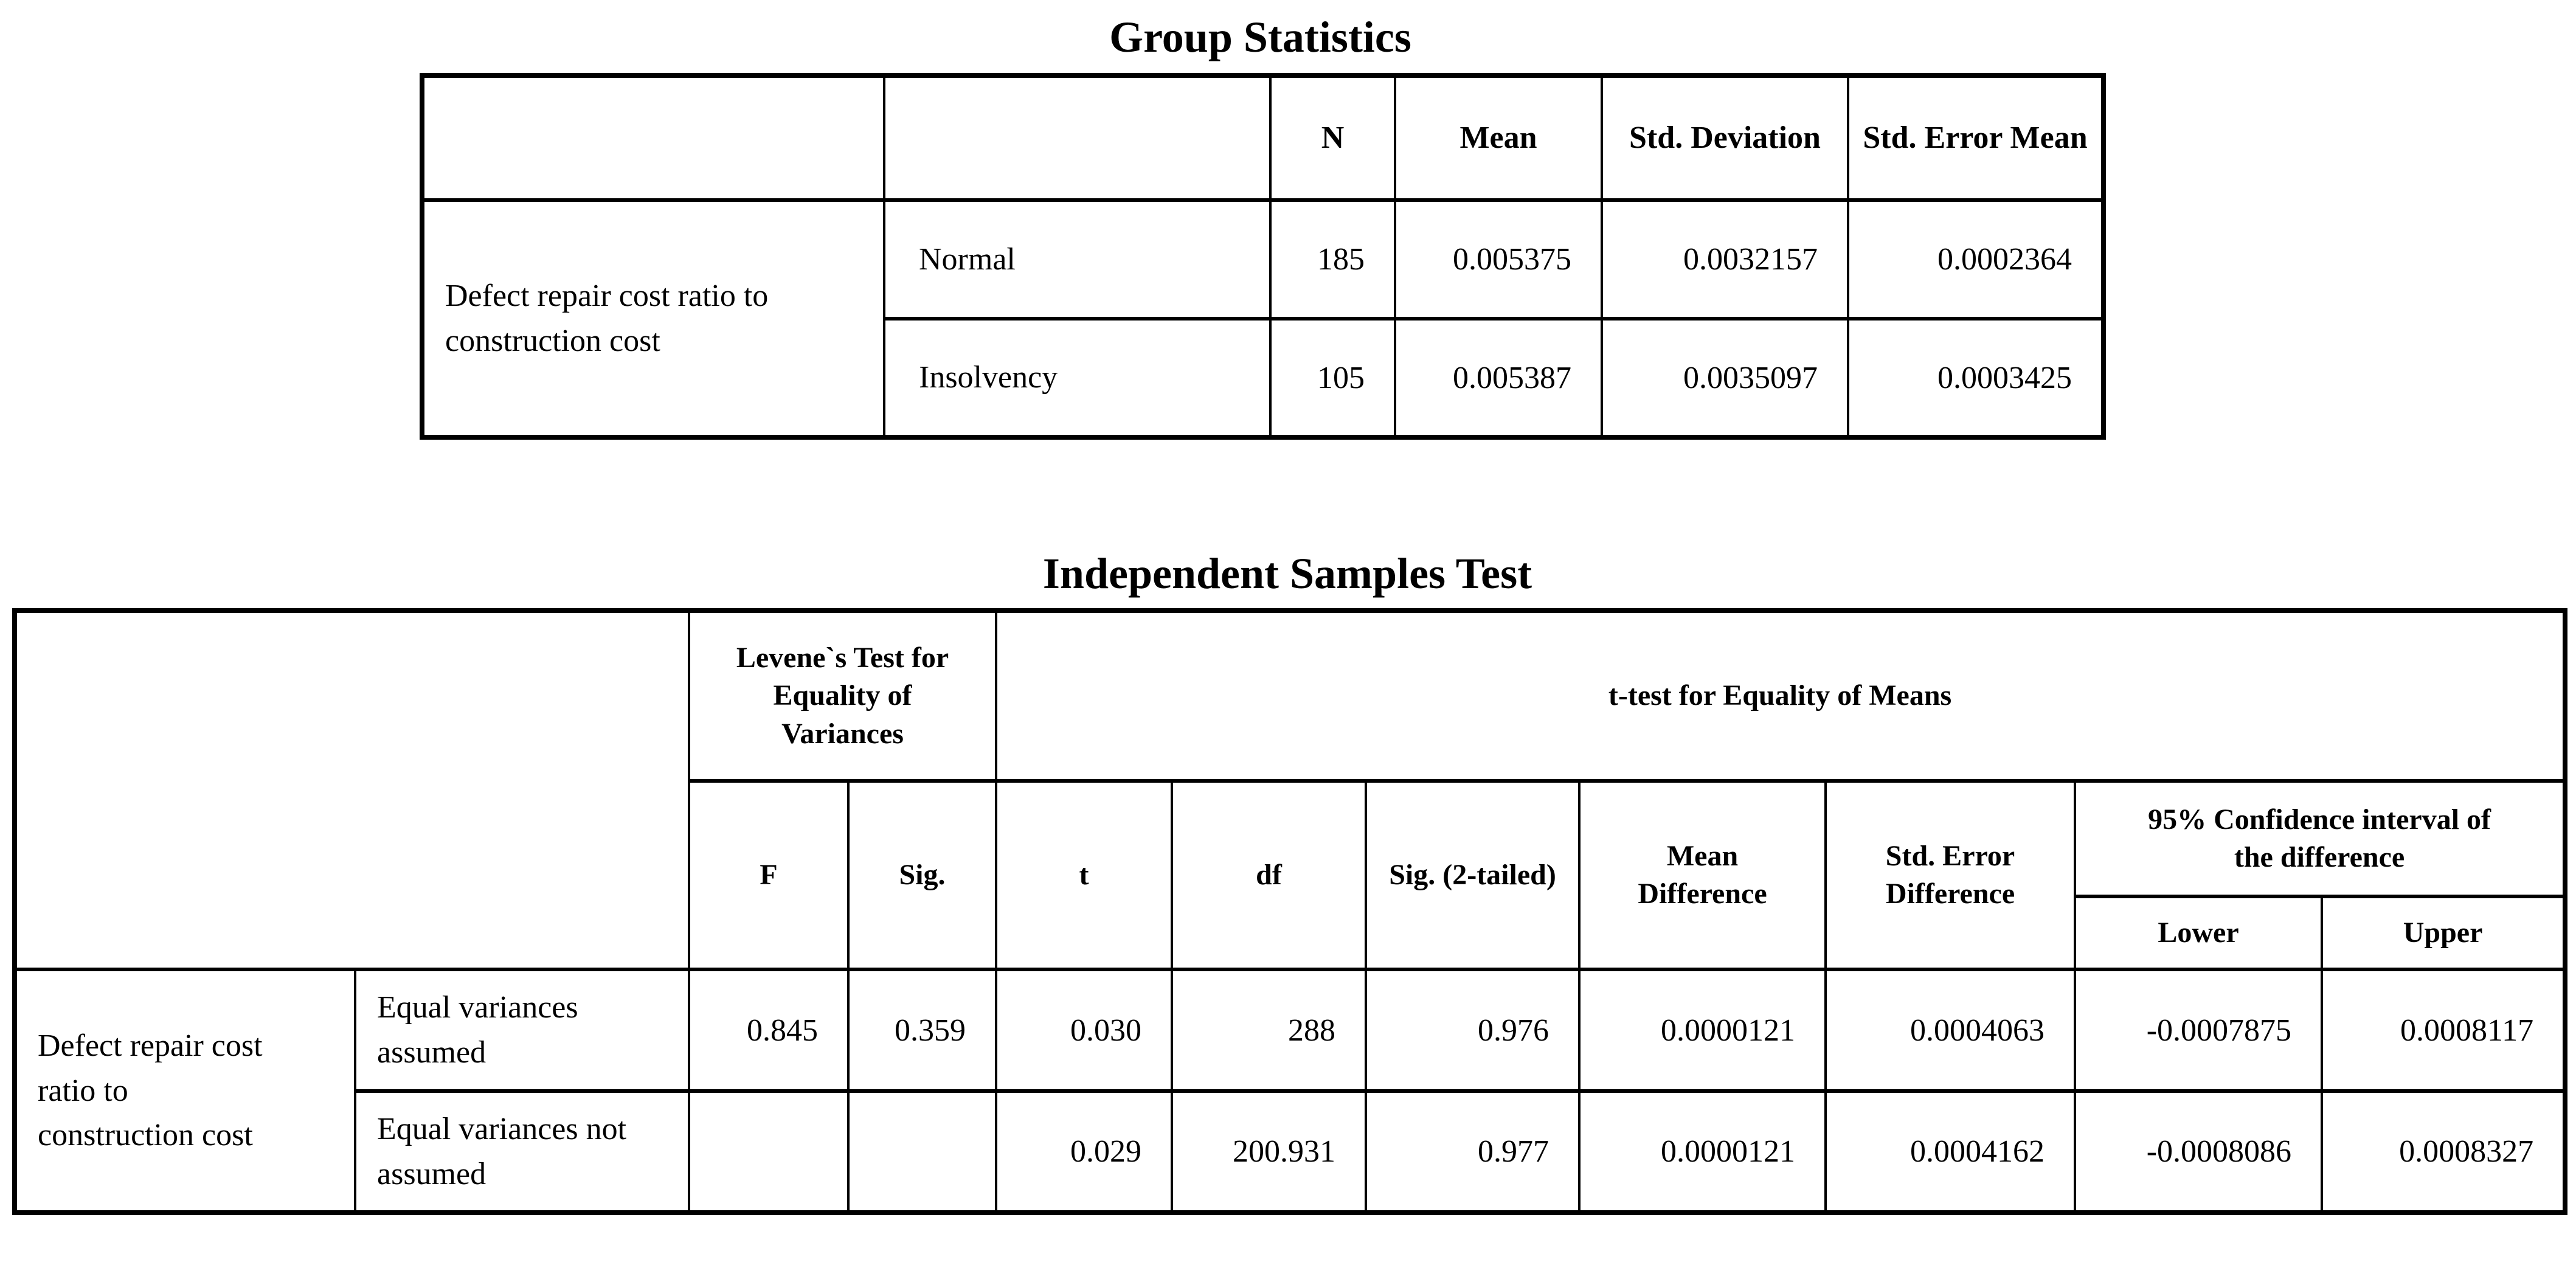  I want to click on t2-header-levene-test: Levene`s Test for Equality of Variances, so click(842, 696).